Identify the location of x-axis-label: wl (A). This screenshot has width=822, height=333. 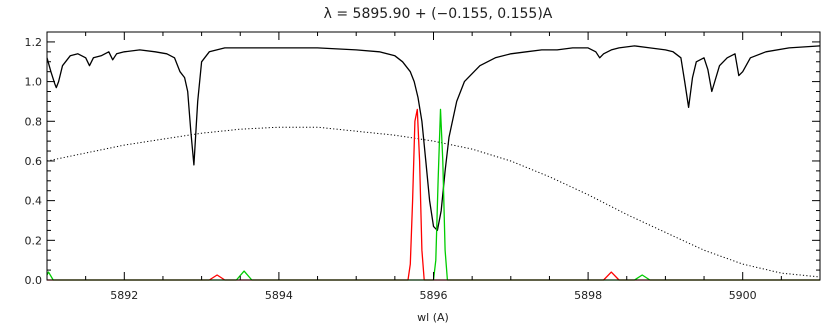
(433, 317).